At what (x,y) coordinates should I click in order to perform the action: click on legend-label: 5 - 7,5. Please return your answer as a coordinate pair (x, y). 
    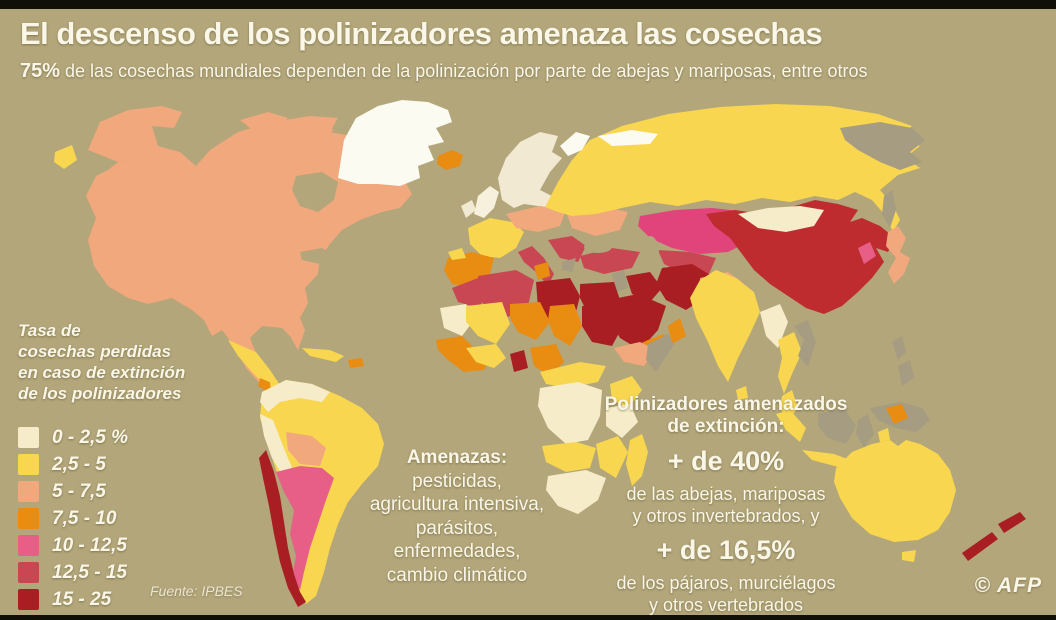
    Looking at the image, I should click on (79, 491).